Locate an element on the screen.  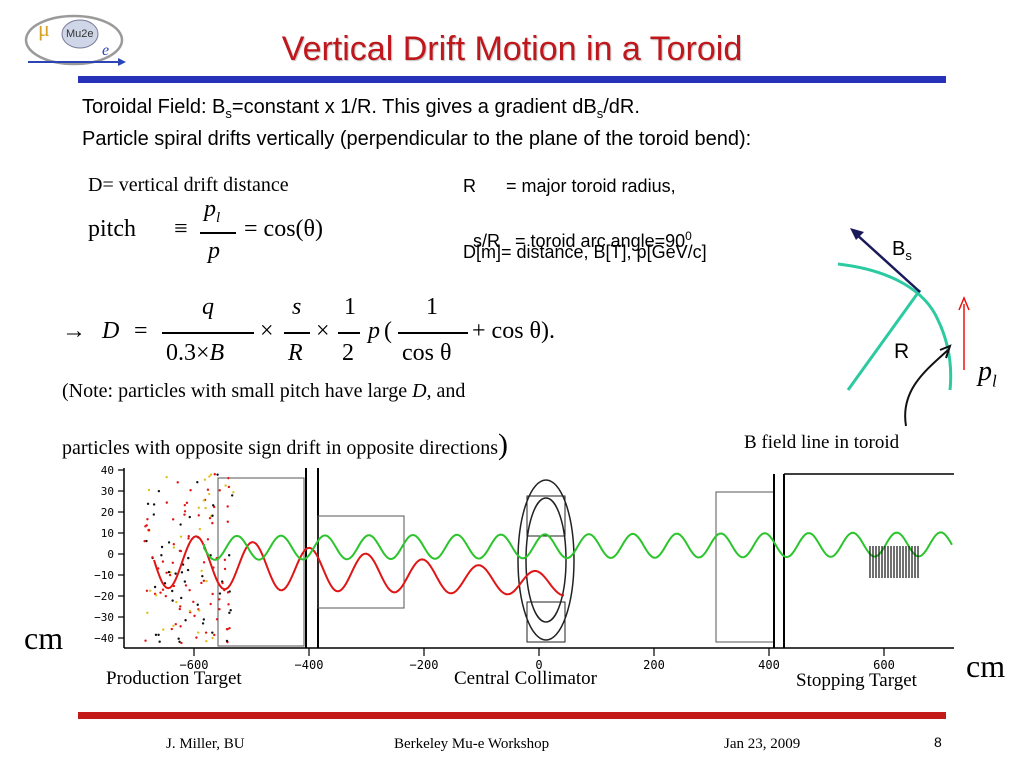
q-numerator: q is located at coordinates (208, 307).